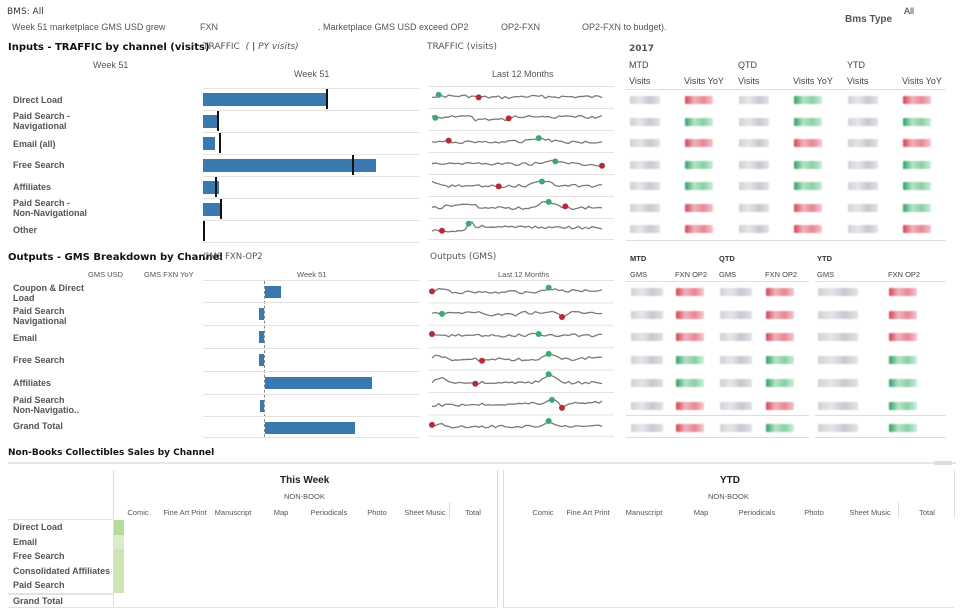 The width and height of the screenshot is (978, 615). I want to click on traffic-channel-label: Other, so click(25, 230).